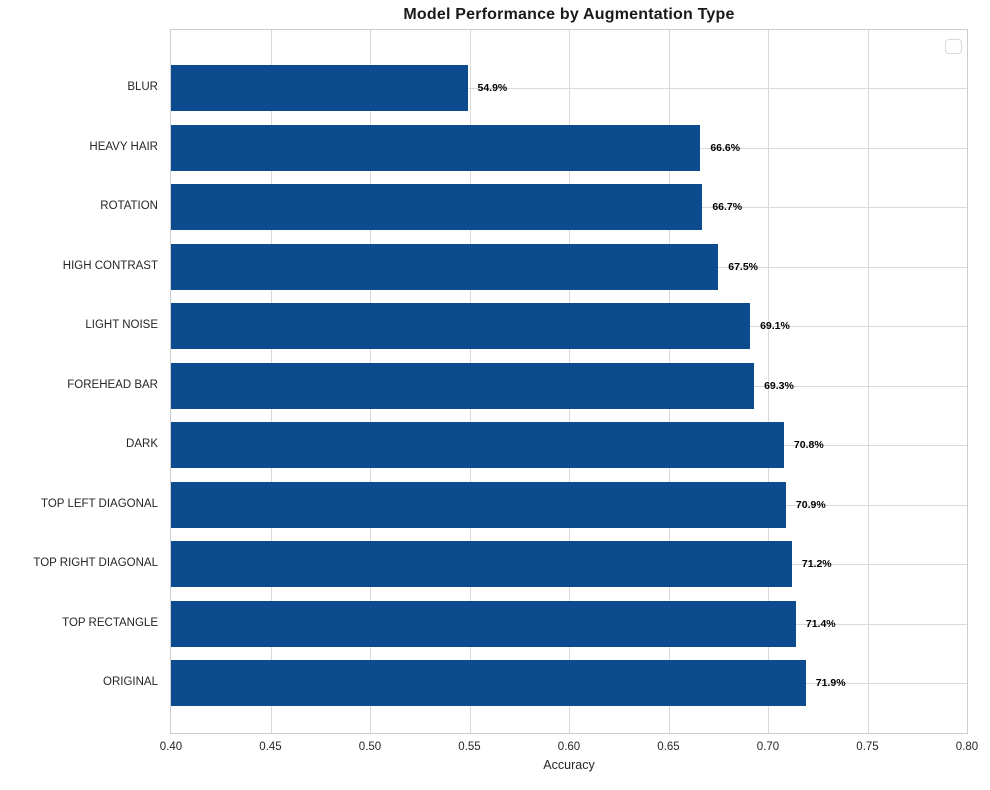 The height and width of the screenshot is (790, 990). I want to click on y-tick-label-top-rectangle: TOP RECTANGLE, so click(110, 622).